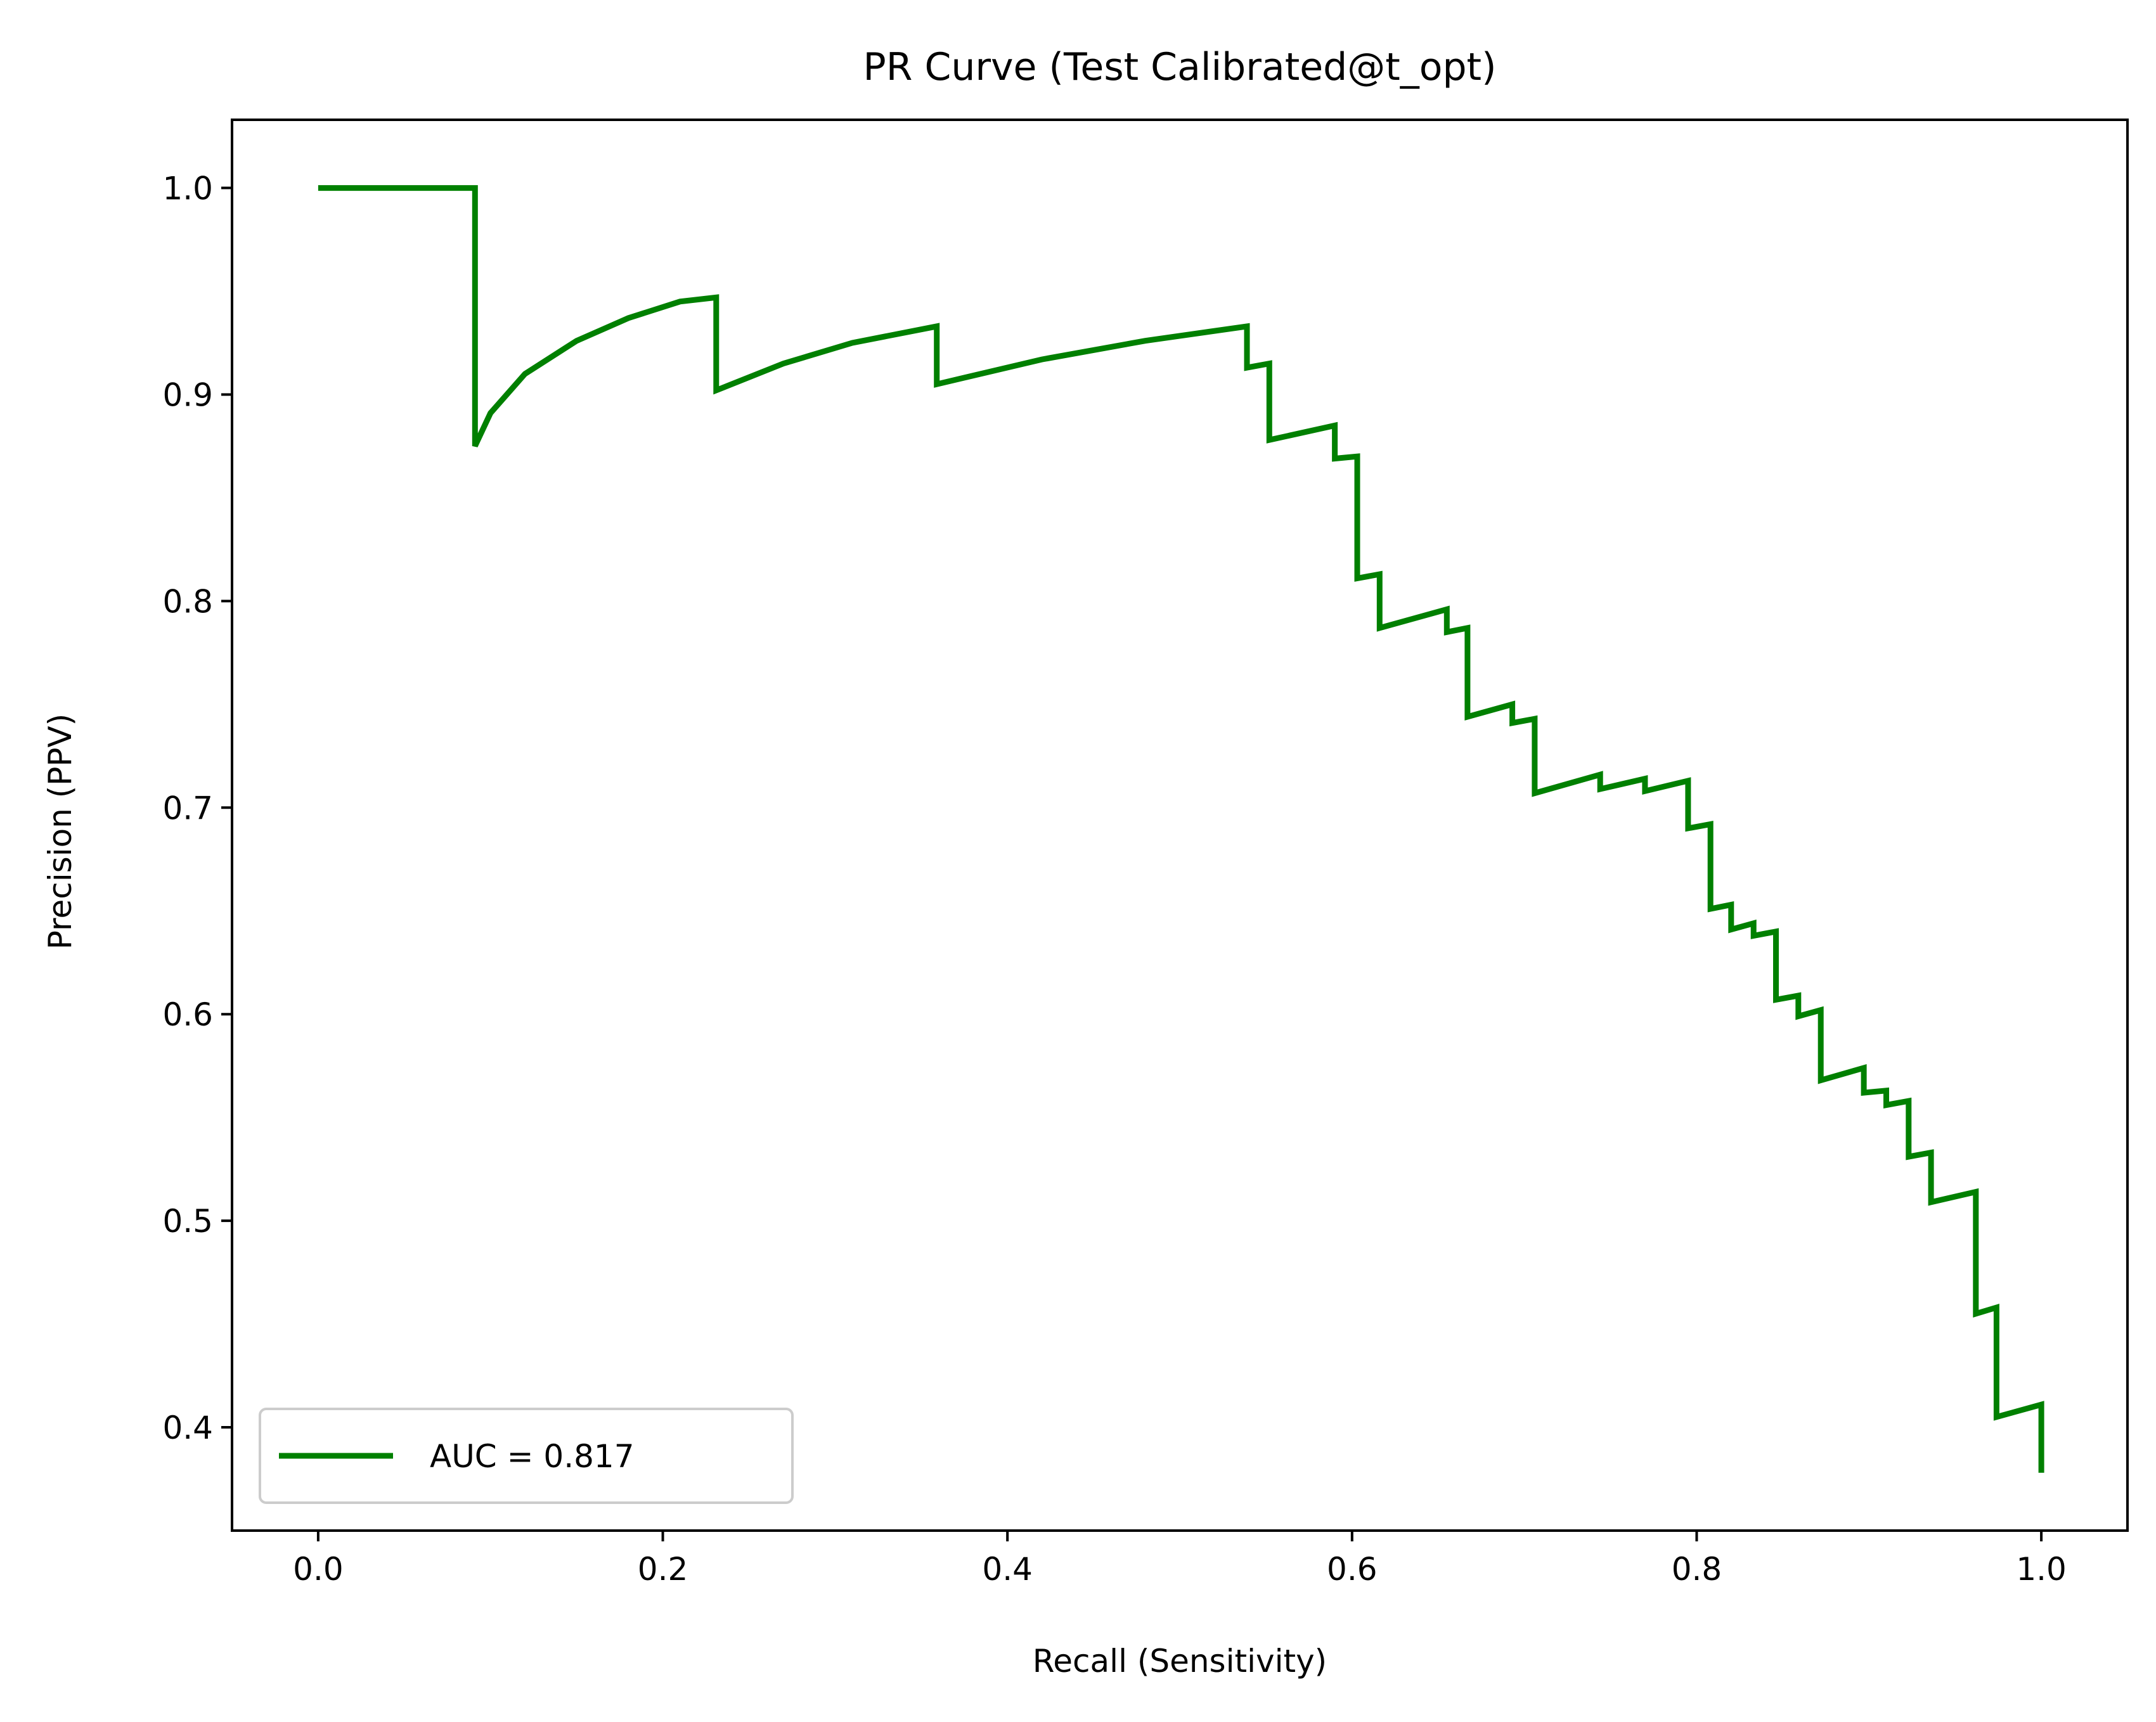 The image size is (2156, 1722). I want to click on x-tick-label: 0.0, so click(318, 1570).